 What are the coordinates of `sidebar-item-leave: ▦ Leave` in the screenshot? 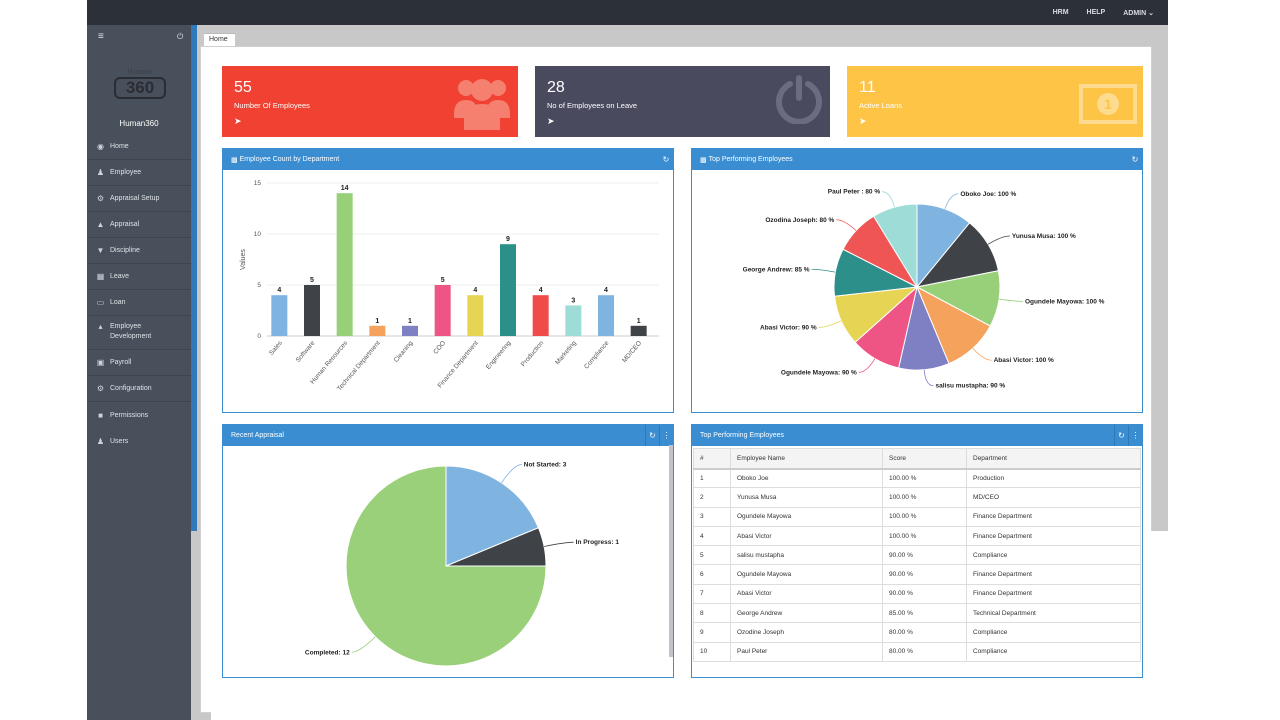 It's located at (139, 277).